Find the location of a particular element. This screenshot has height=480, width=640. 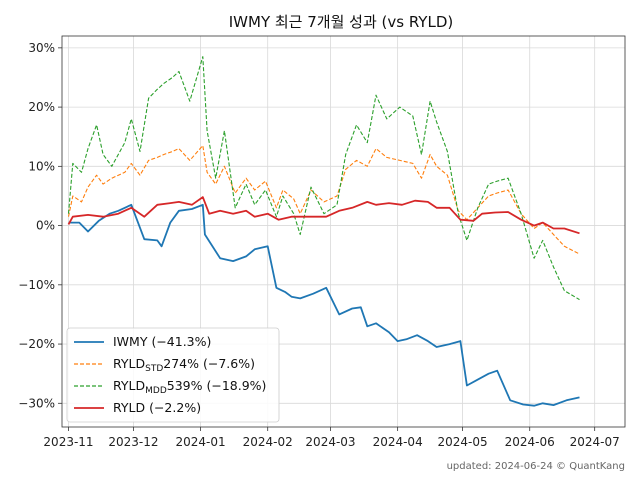

x-tick-label: 2023-11 is located at coordinates (68, 442).